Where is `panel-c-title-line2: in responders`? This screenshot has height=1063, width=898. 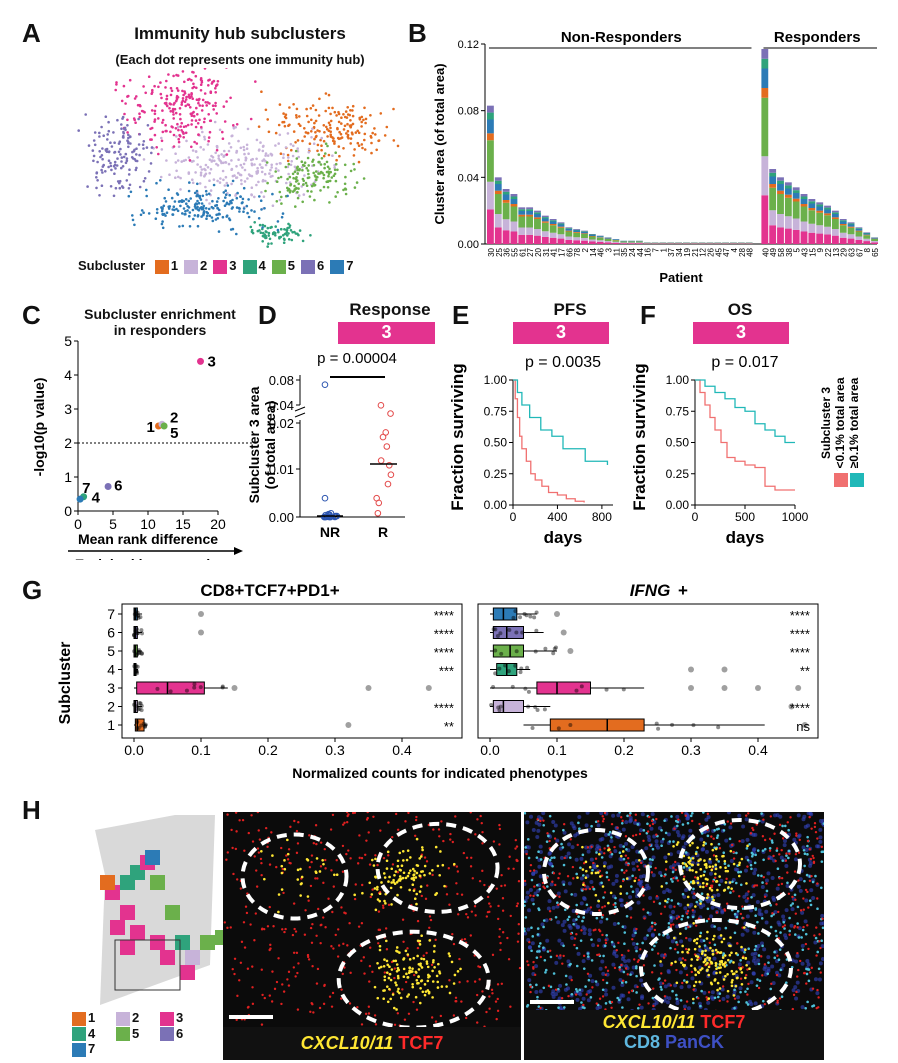 panel-c-title-line2: in responders is located at coordinates (160, 330).